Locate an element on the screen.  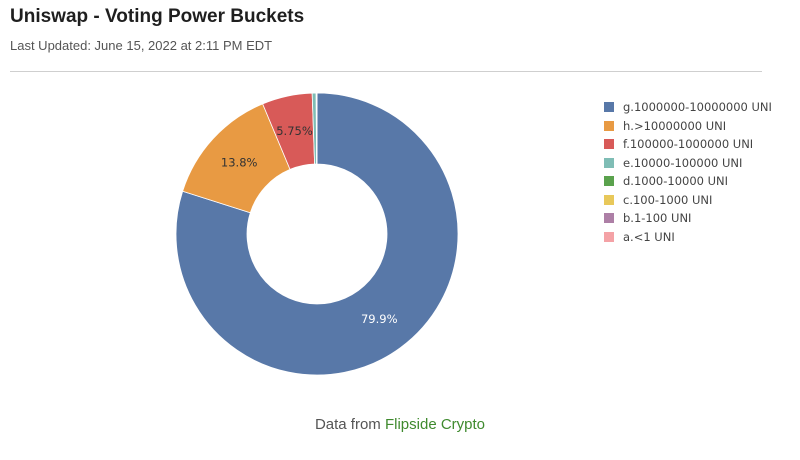
slice-label-h-10000000-uni: 13.8% is located at coordinates (239, 163).